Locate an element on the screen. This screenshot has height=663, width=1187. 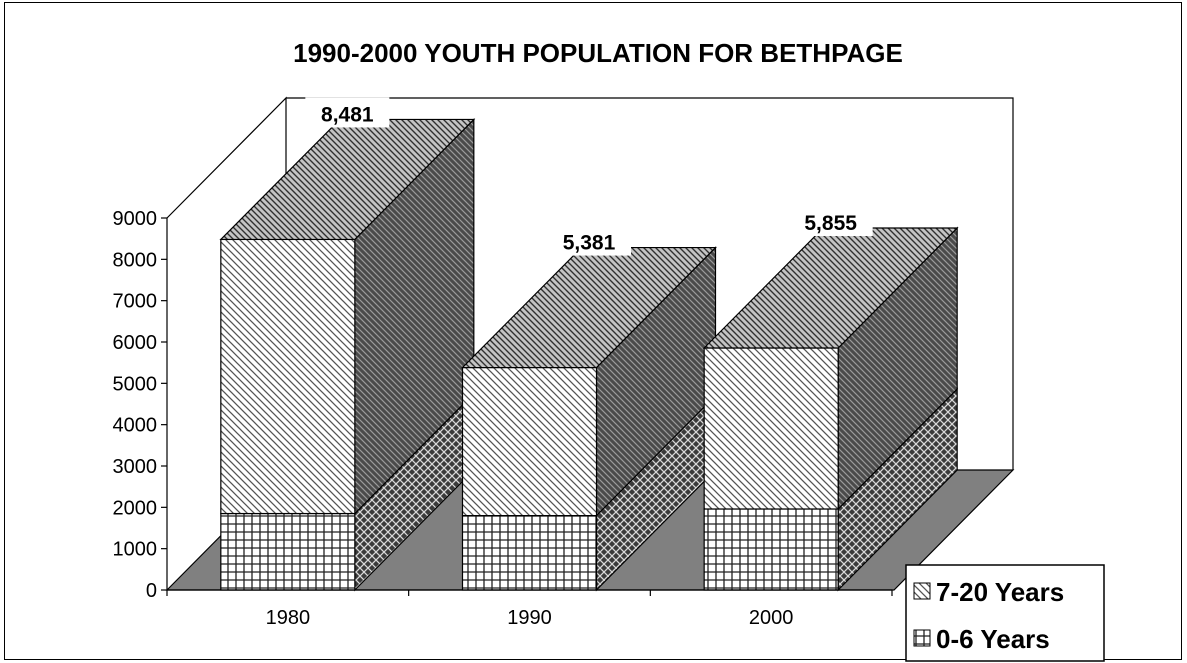
y-tick-label: 2000 is located at coordinates (135, 508).